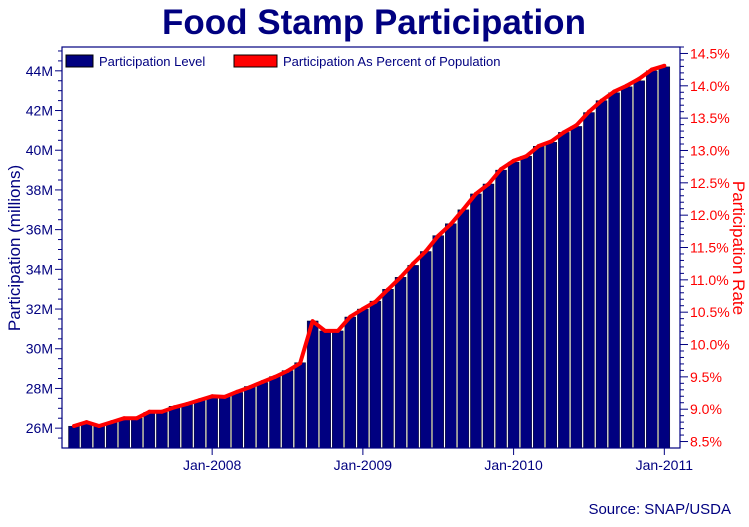  Describe the element at coordinates (39, 230) in the screenshot. I see `y-tick-label: 36M` at that location.